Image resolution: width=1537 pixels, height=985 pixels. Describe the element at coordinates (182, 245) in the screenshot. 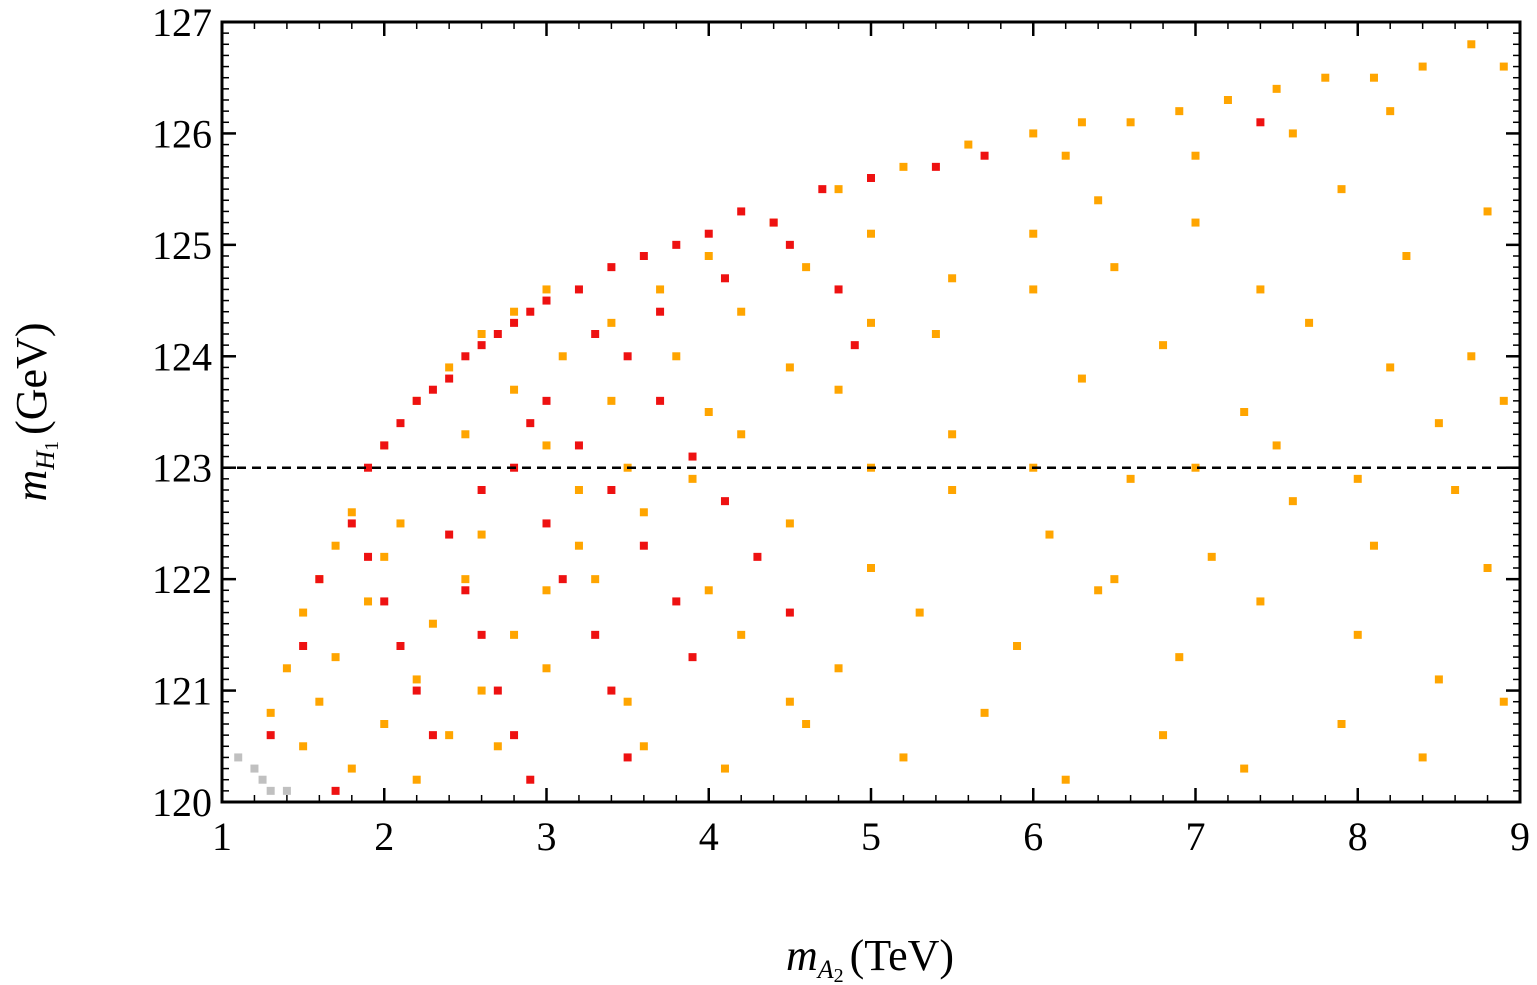

I see `y-tick-label: 125` at that location.